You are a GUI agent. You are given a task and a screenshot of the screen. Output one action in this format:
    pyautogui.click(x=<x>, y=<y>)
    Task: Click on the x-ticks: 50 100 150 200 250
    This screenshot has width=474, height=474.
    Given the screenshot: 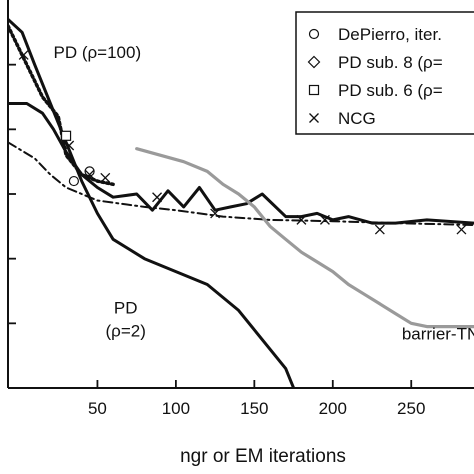 What is the action you would take?
    pyautogui.click(x=256, y=399)
    